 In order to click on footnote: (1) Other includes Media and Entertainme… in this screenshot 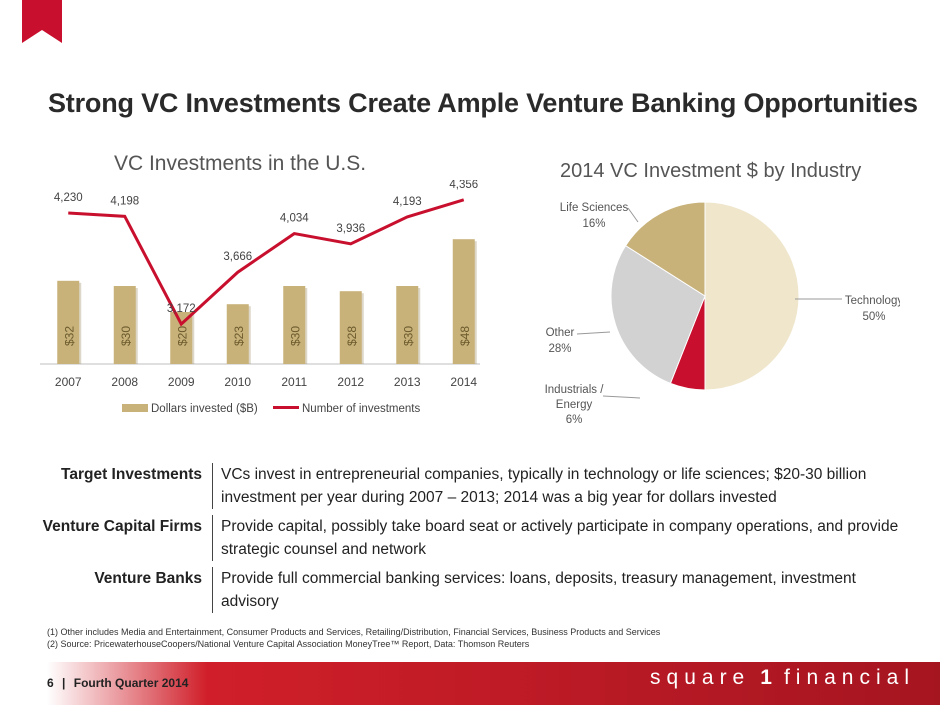, I will do `click(354, 632)`.